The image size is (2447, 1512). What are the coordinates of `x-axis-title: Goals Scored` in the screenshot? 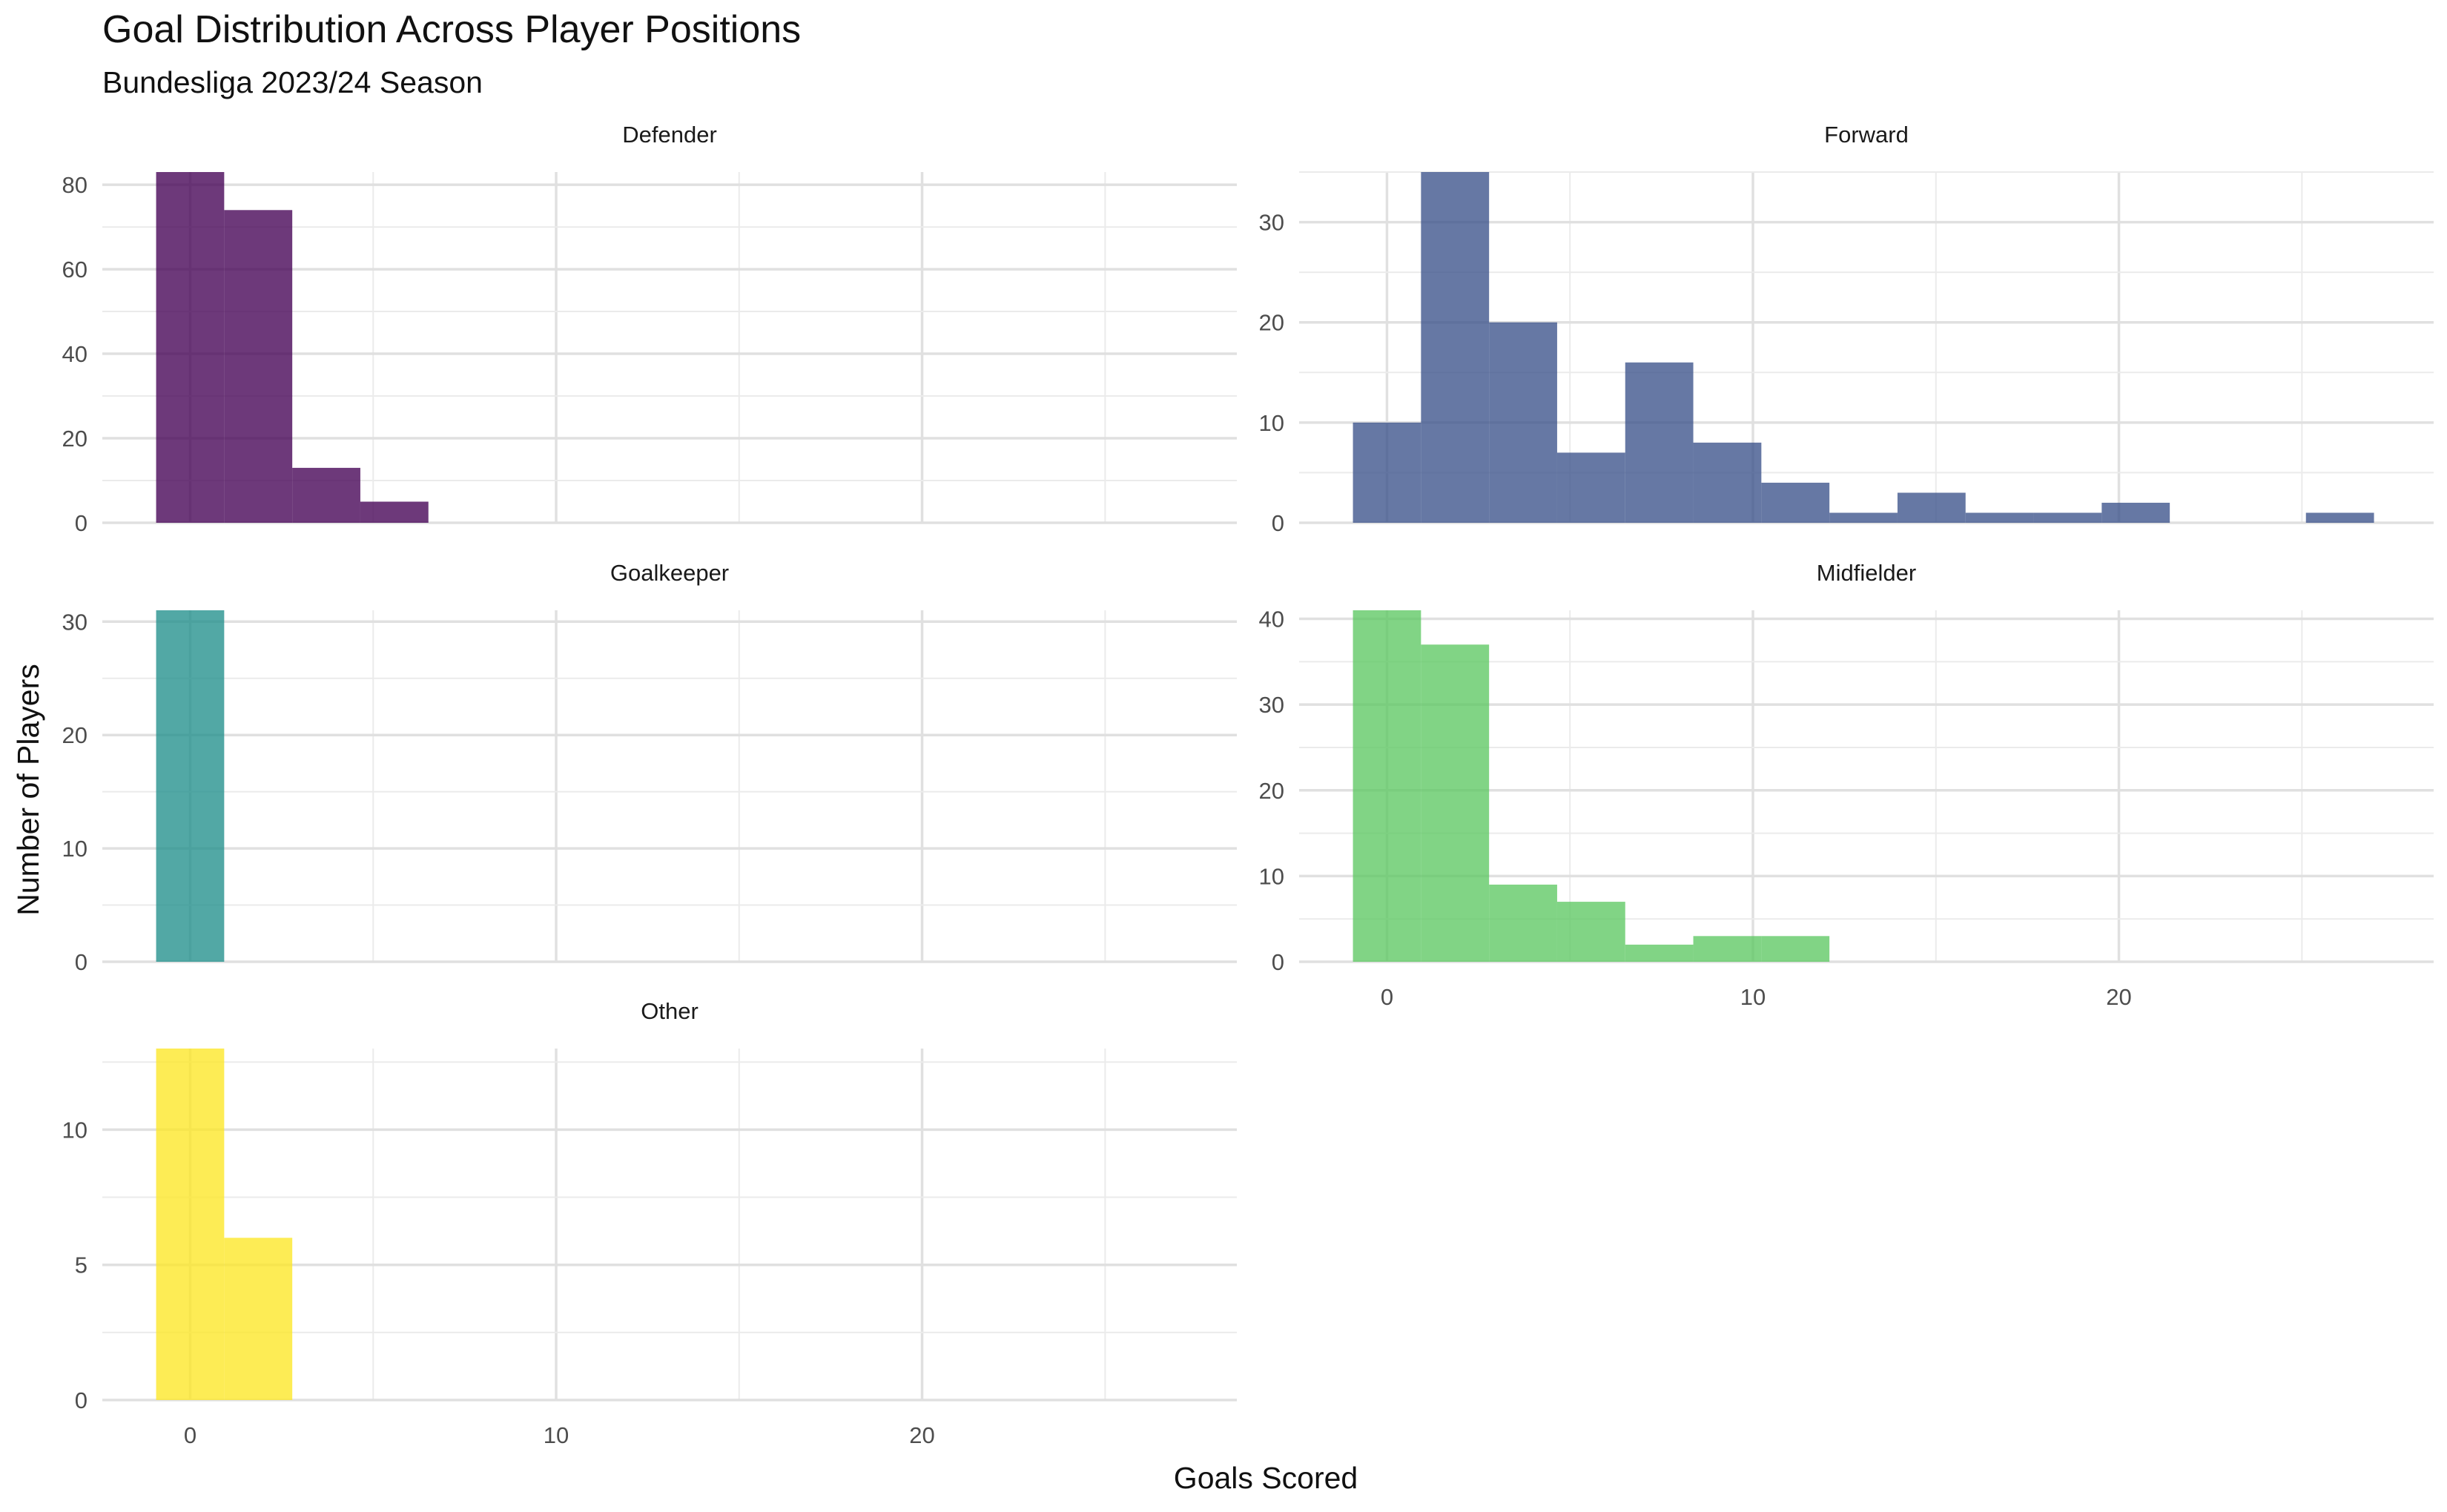 It's located at (1266, 1478).